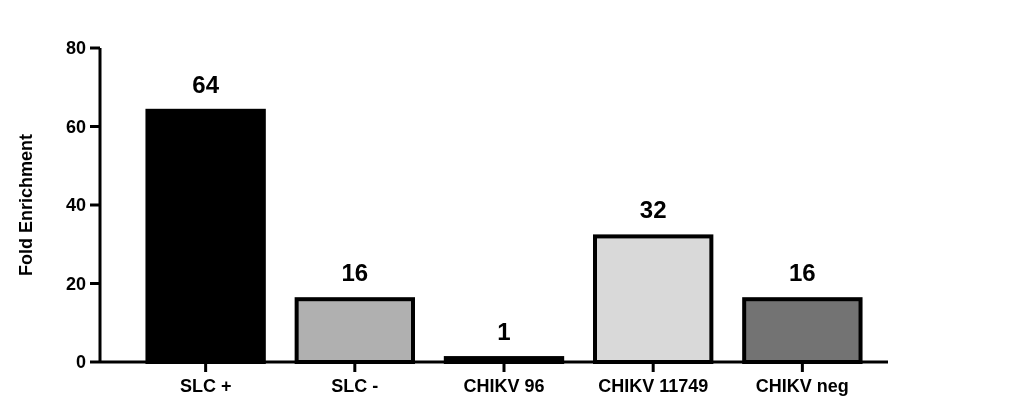 This screenshot has height=411, width=1018. I want to click on x-tick-label: SLC +, so click(205, 386).